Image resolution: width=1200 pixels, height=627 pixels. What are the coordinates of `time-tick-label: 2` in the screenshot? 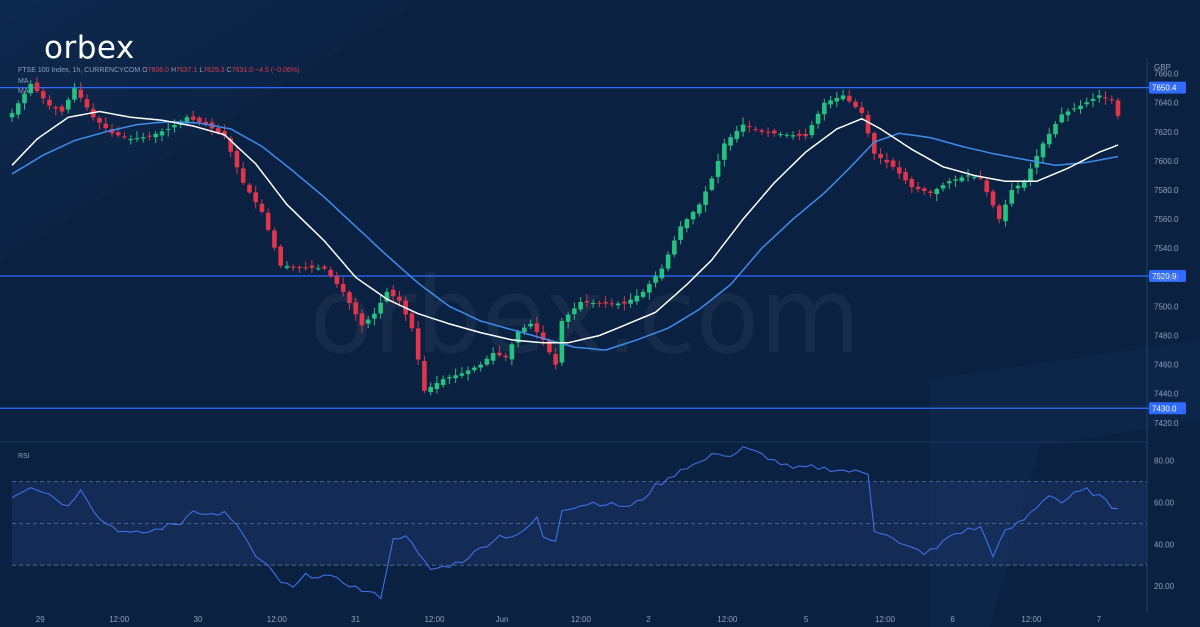 It's located at (648, 619).